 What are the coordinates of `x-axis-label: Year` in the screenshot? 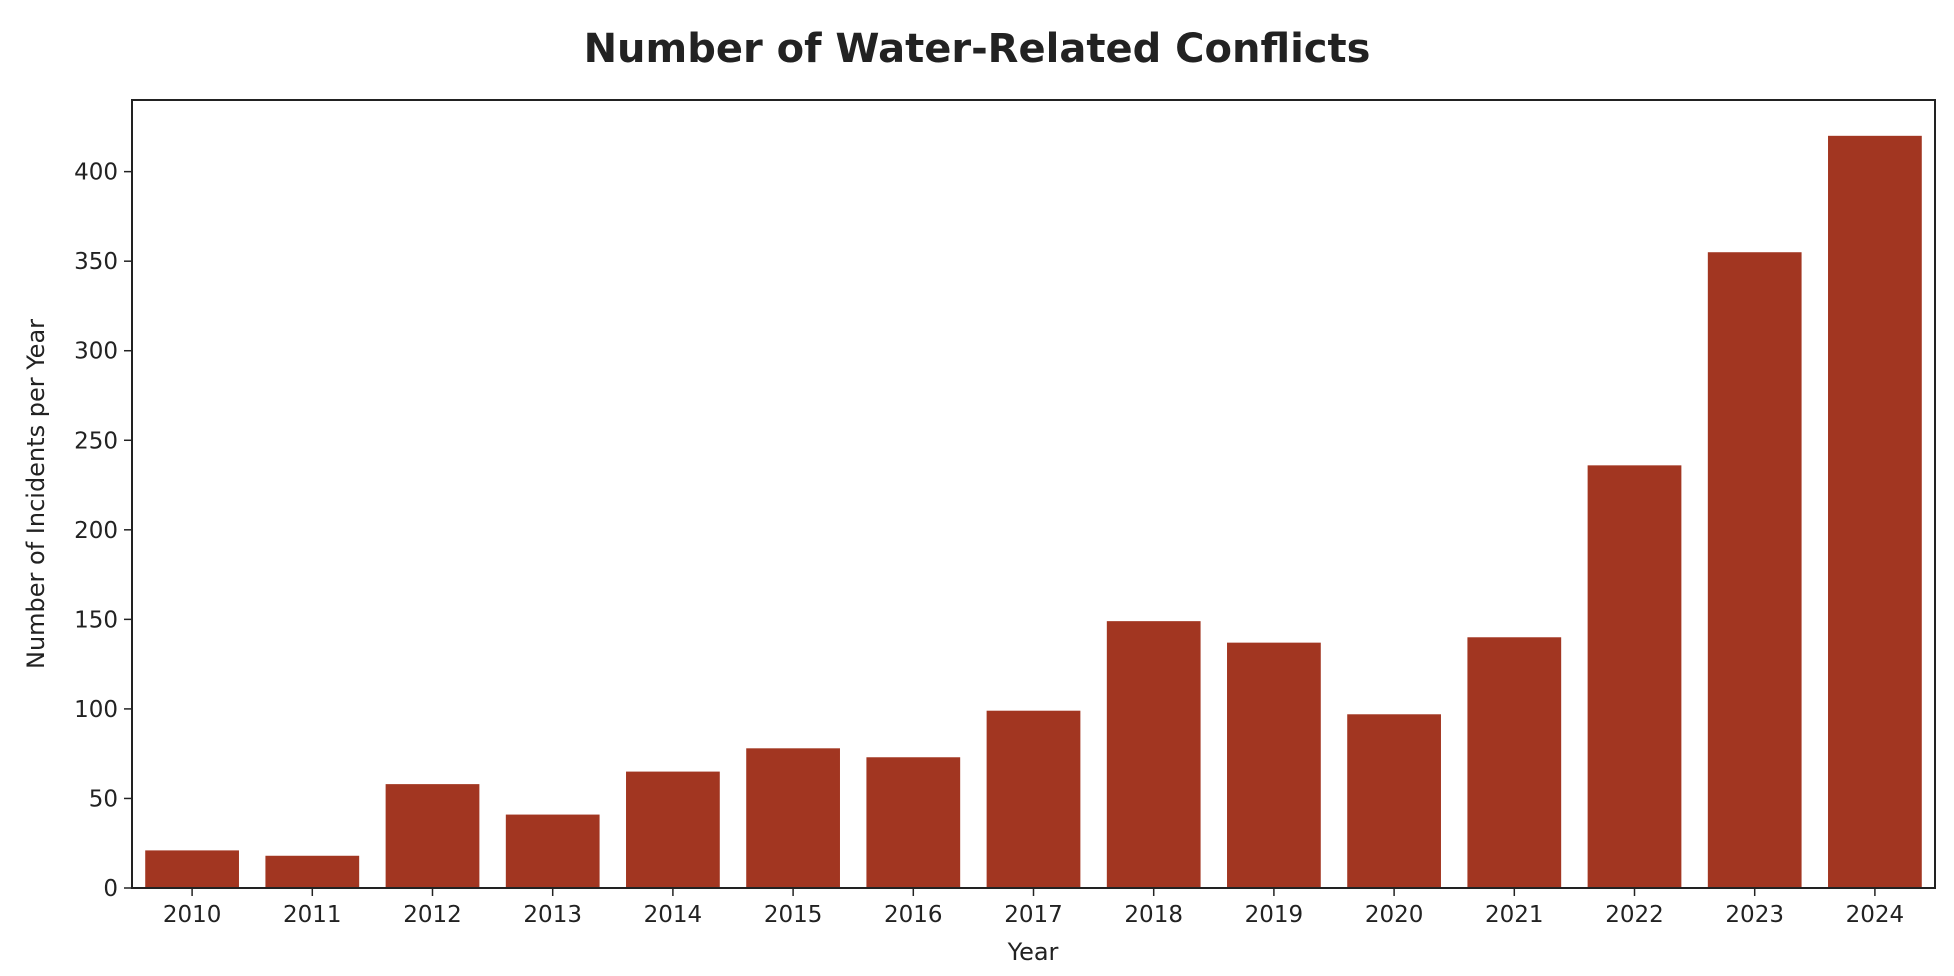 It's located at (1033, 952).